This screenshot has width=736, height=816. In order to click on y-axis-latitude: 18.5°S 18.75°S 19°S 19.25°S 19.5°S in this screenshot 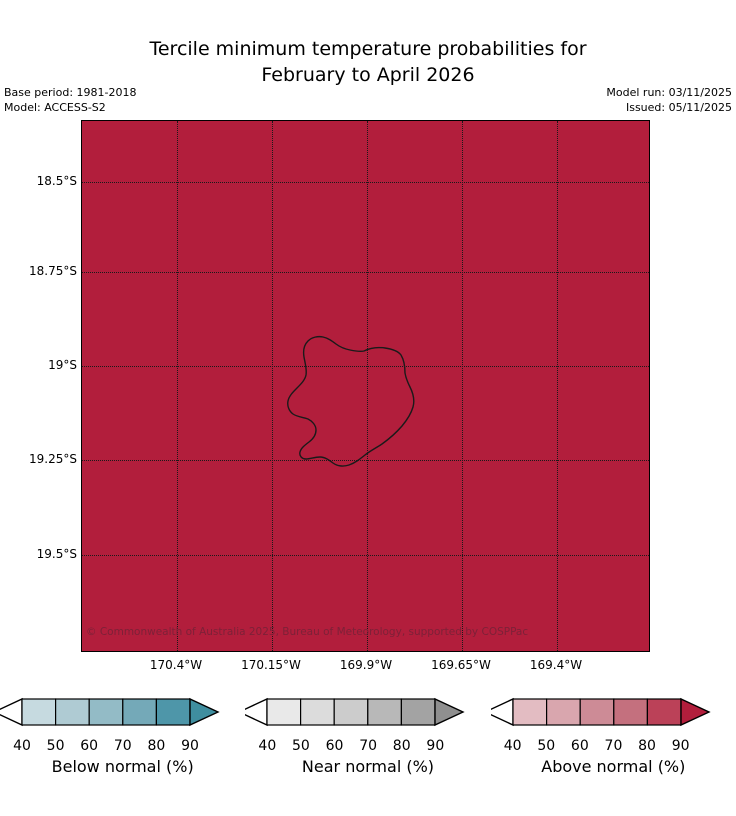, I will do `click(38, 386)`.